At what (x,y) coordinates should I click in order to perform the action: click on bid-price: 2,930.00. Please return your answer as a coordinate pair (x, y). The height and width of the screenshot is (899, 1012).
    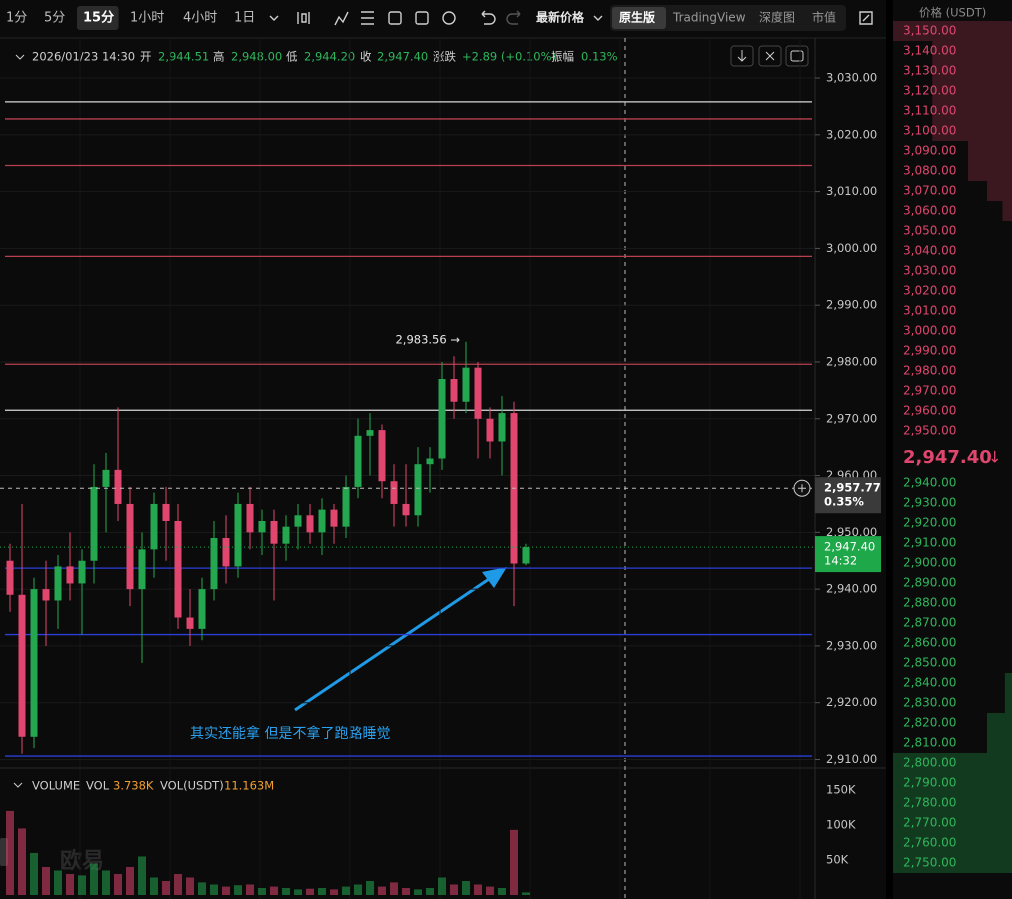
    Looking at the image, I should click on (929, 503).